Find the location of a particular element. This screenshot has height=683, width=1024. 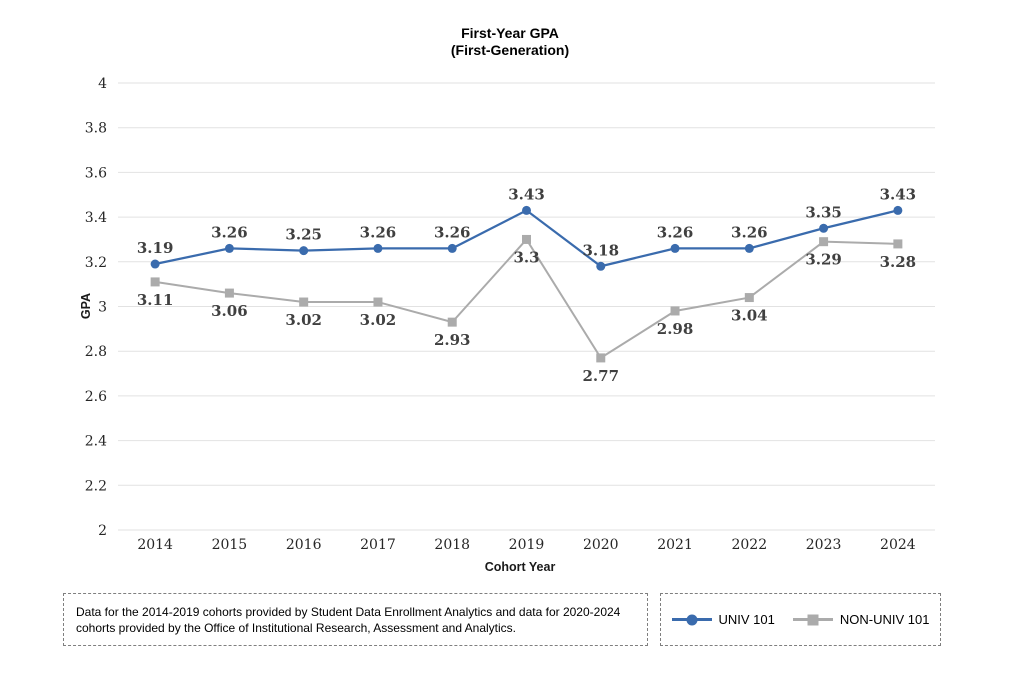

y-tick-label: 2.6 is located at coordinates (96, 397).